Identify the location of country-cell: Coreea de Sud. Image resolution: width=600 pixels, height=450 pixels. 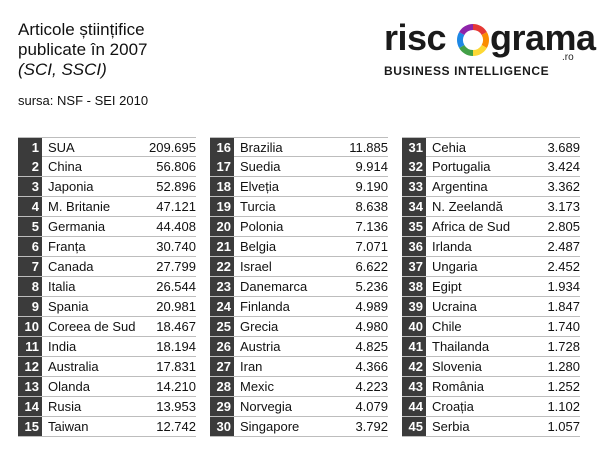
(92, 326).